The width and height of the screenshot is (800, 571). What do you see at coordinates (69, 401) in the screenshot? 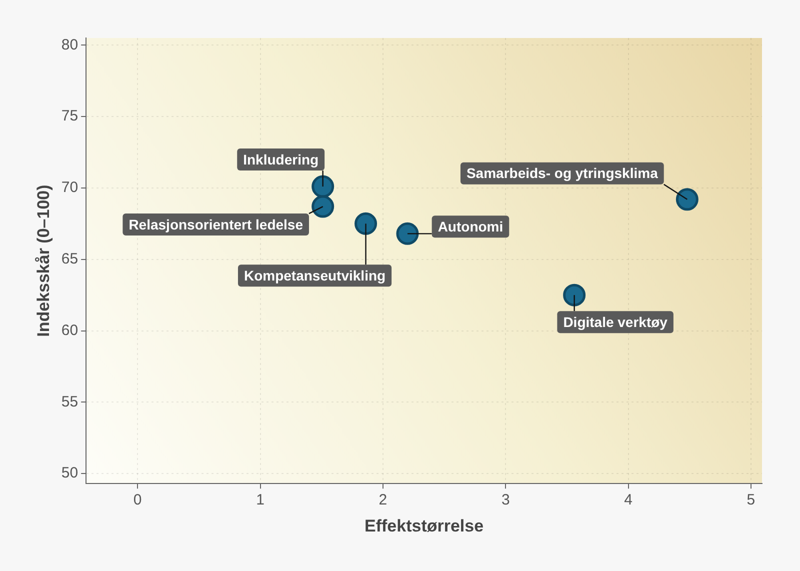
I see `y-tick-label: 55` at bounding box center [69, 401].